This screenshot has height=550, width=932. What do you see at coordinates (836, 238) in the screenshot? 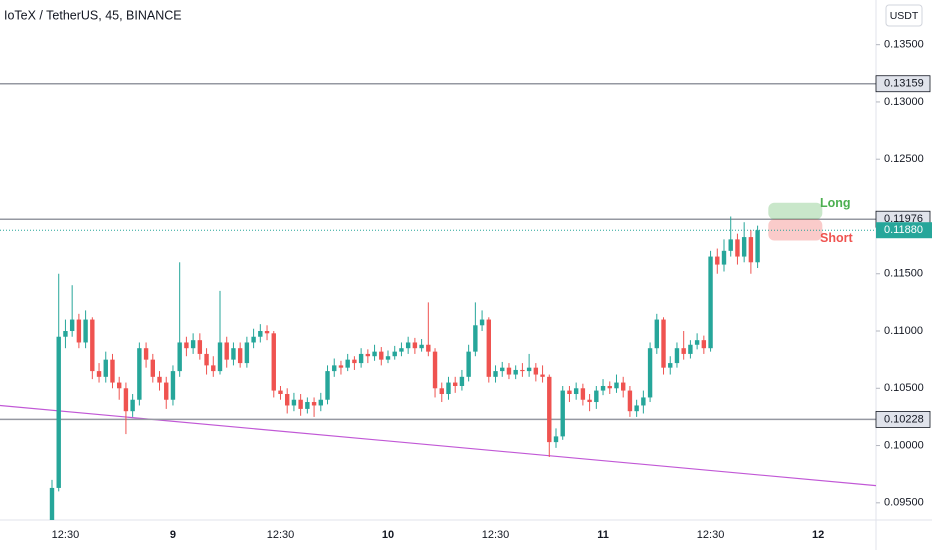
I see `short-label: Short` at bounding box center [836, 238].